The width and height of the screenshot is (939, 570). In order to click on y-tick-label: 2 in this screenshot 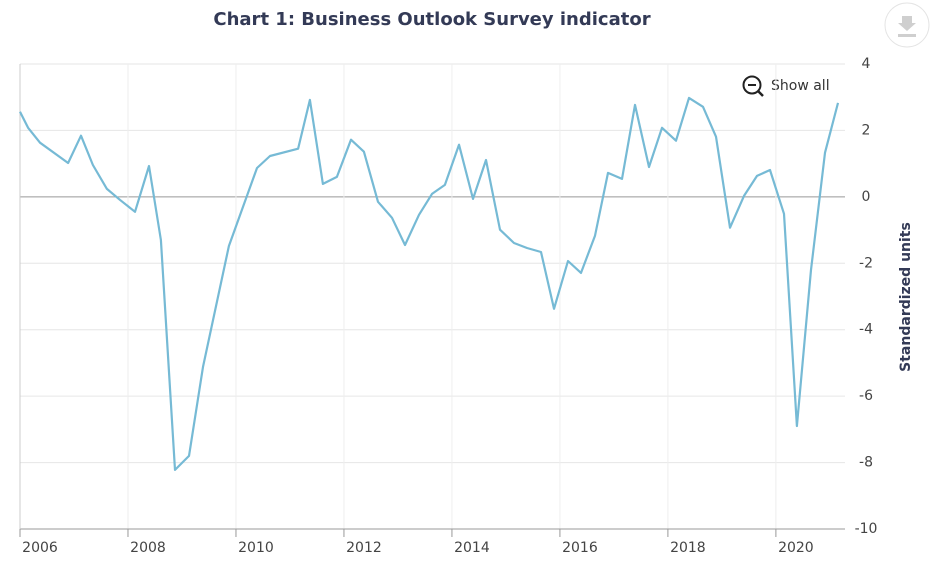, I will do `click(866, 130)`.